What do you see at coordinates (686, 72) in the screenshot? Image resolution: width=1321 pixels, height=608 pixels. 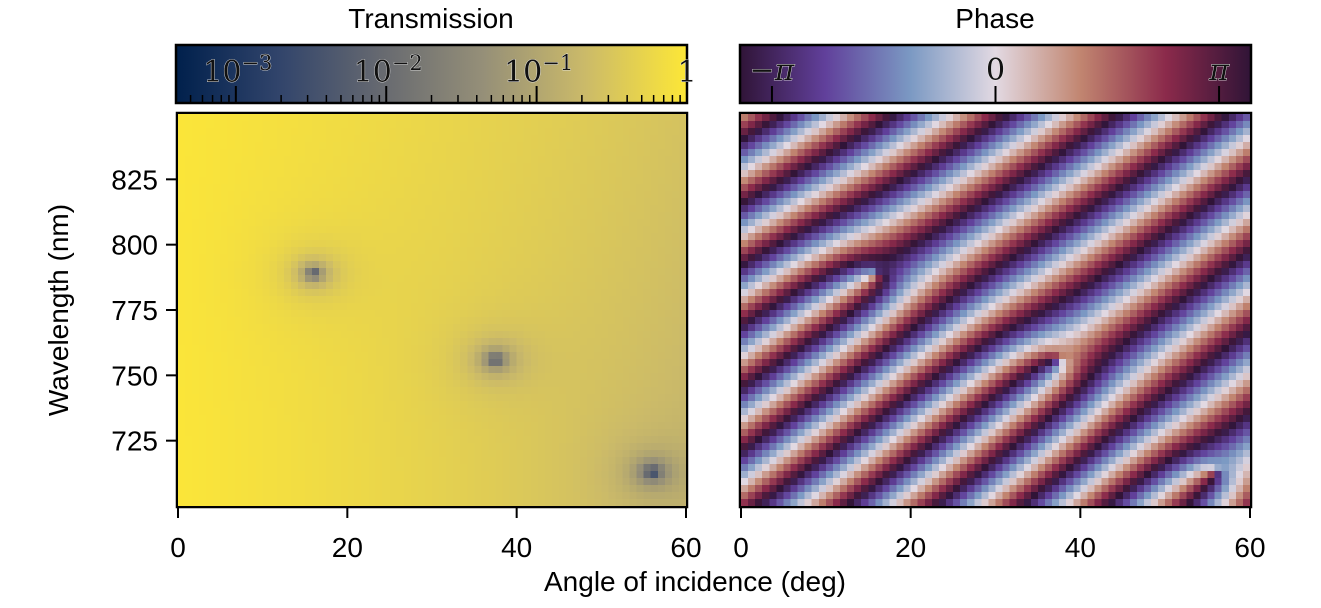 I see `transmission-colorbar-tick-label: 1` at bounding box center [686, 72].